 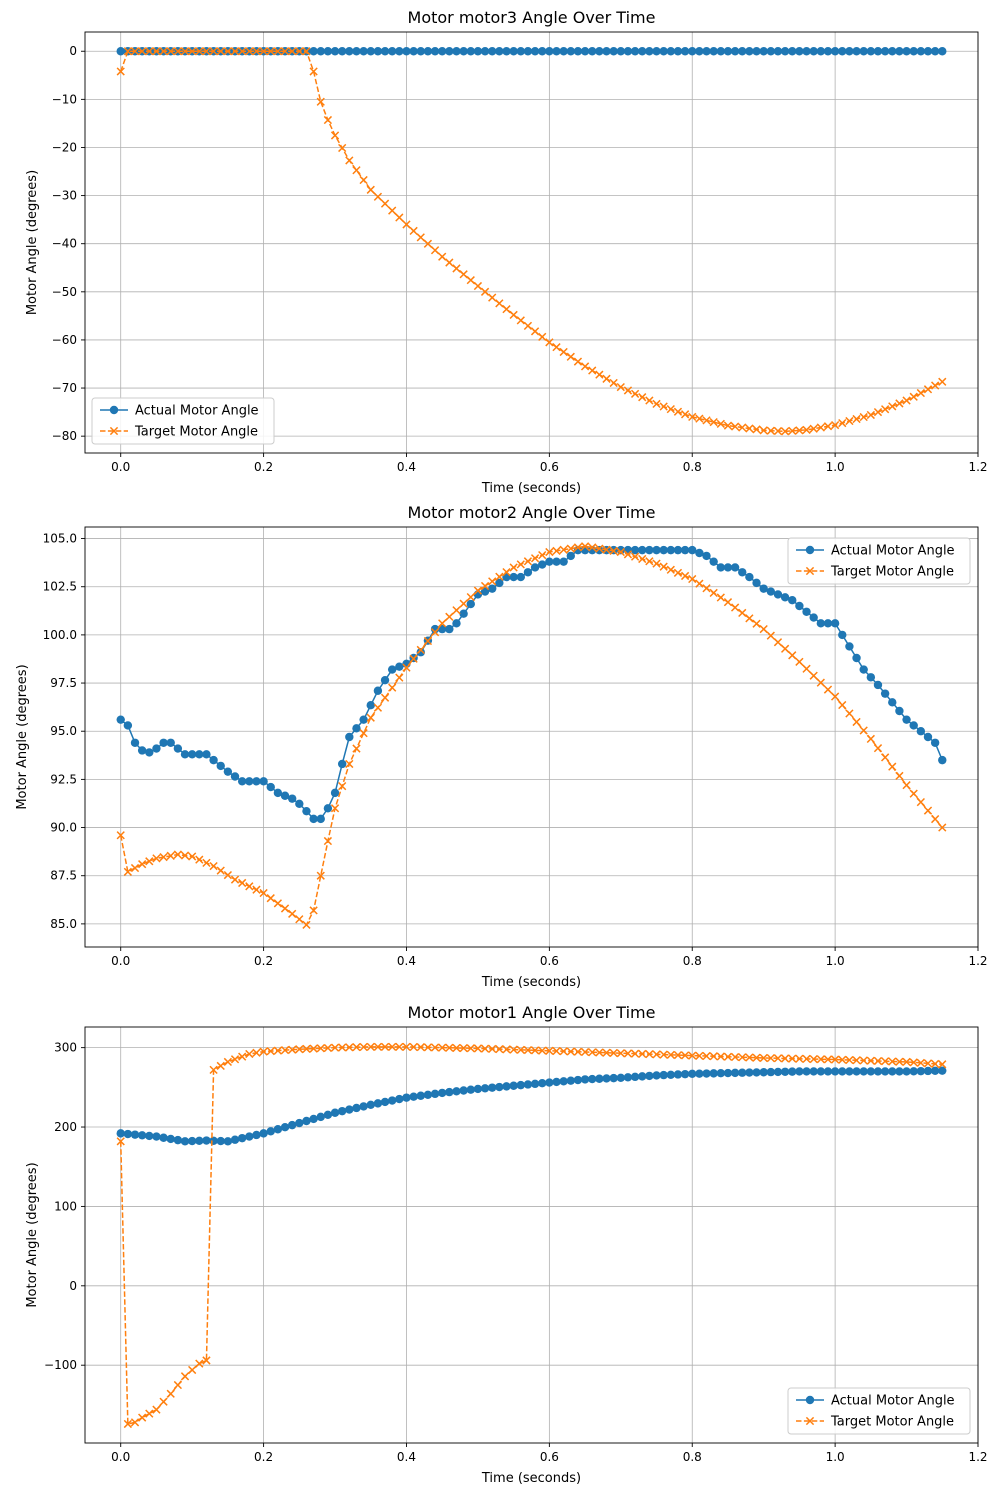 What do you see at coordinates (531, 1106) in the screenshot?
I see `series-actual` at bounding box center [531, 1106].